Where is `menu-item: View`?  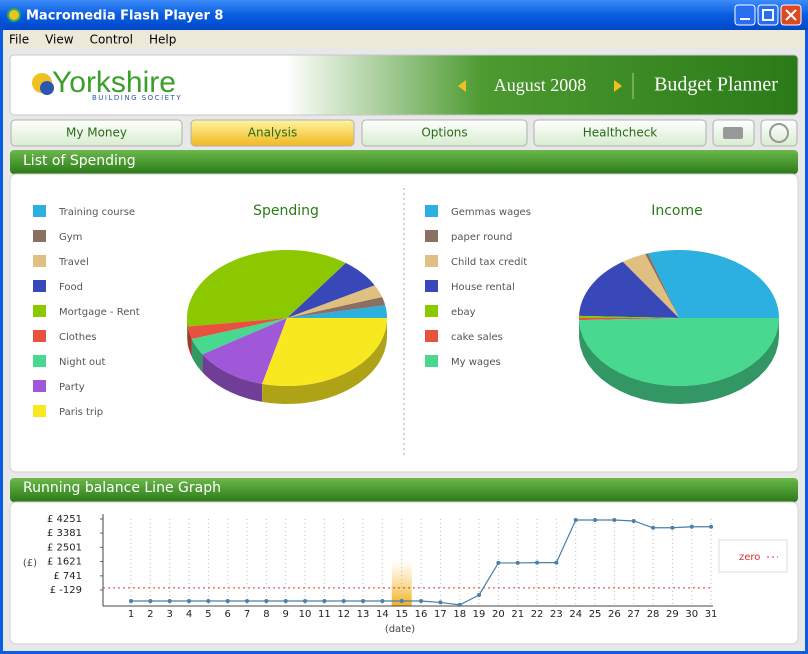
menu-item: View is located at coordinates (59, 40).